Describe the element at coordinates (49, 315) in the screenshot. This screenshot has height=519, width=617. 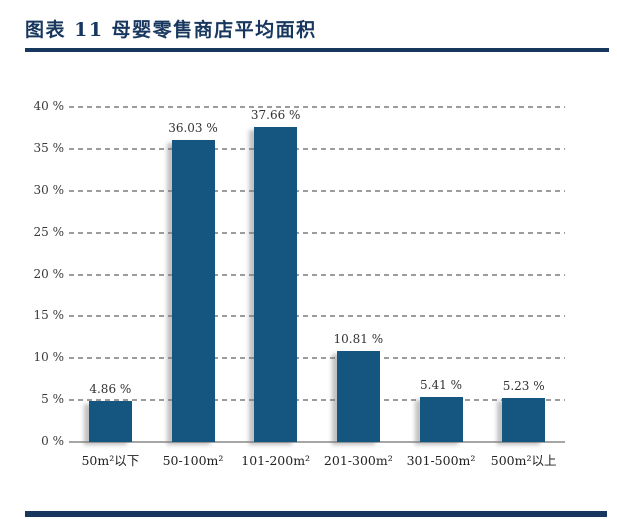
I see `y-axis-tick-label: 15 %` at that location.